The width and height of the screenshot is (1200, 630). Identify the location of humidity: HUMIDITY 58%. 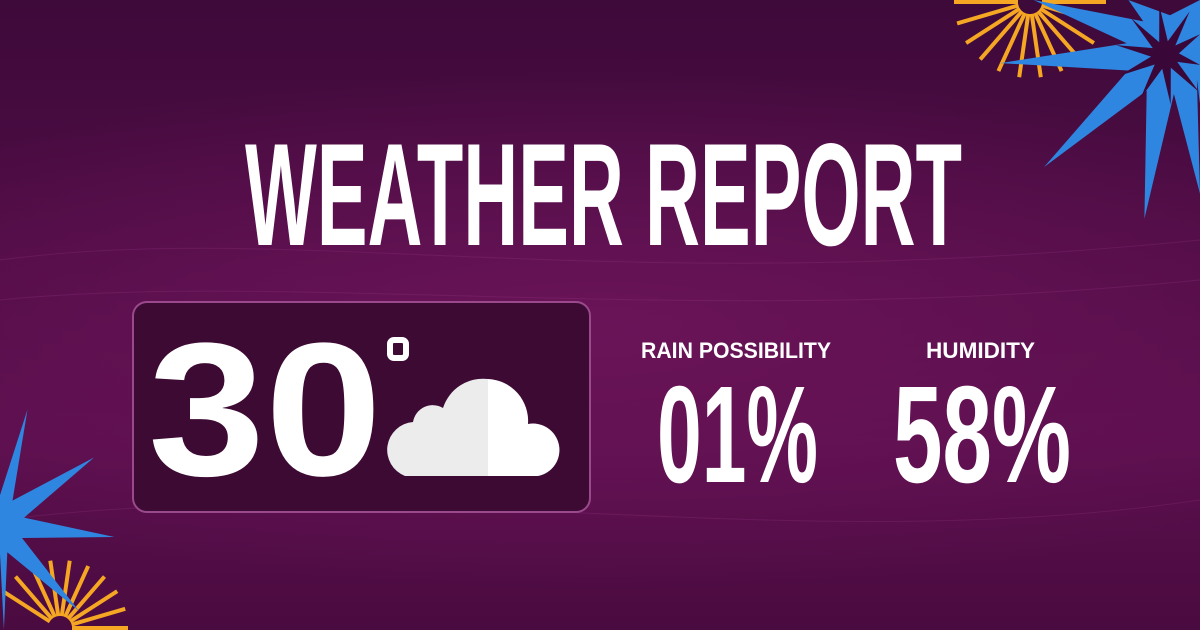
(982, 425).